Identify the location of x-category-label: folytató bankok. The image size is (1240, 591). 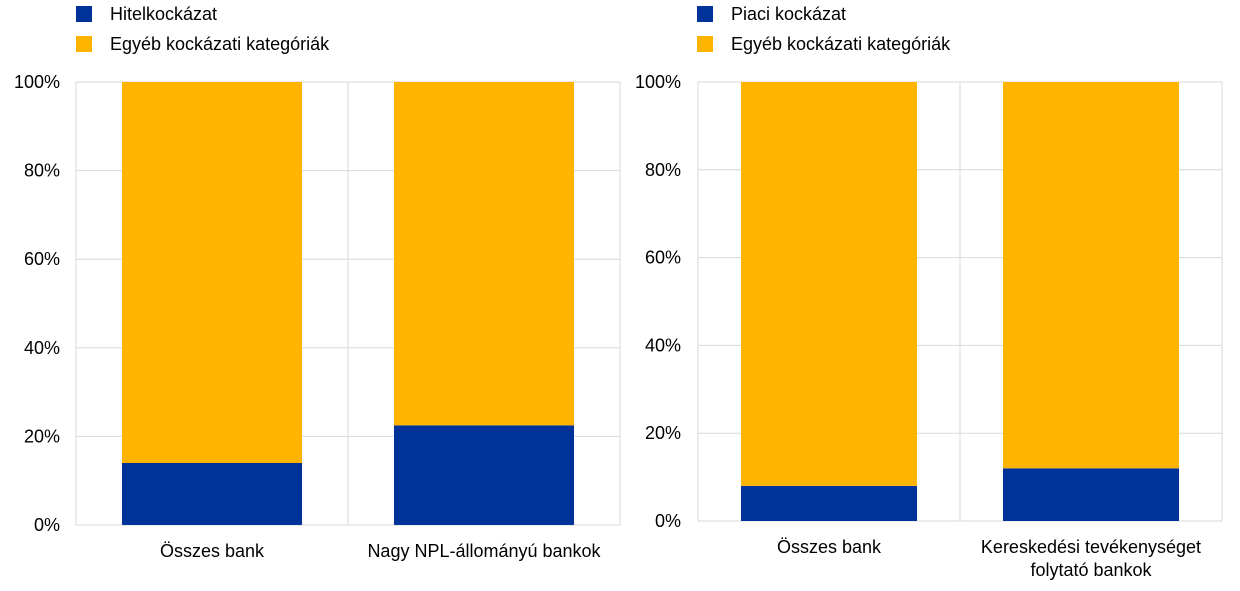
(1091, 570).